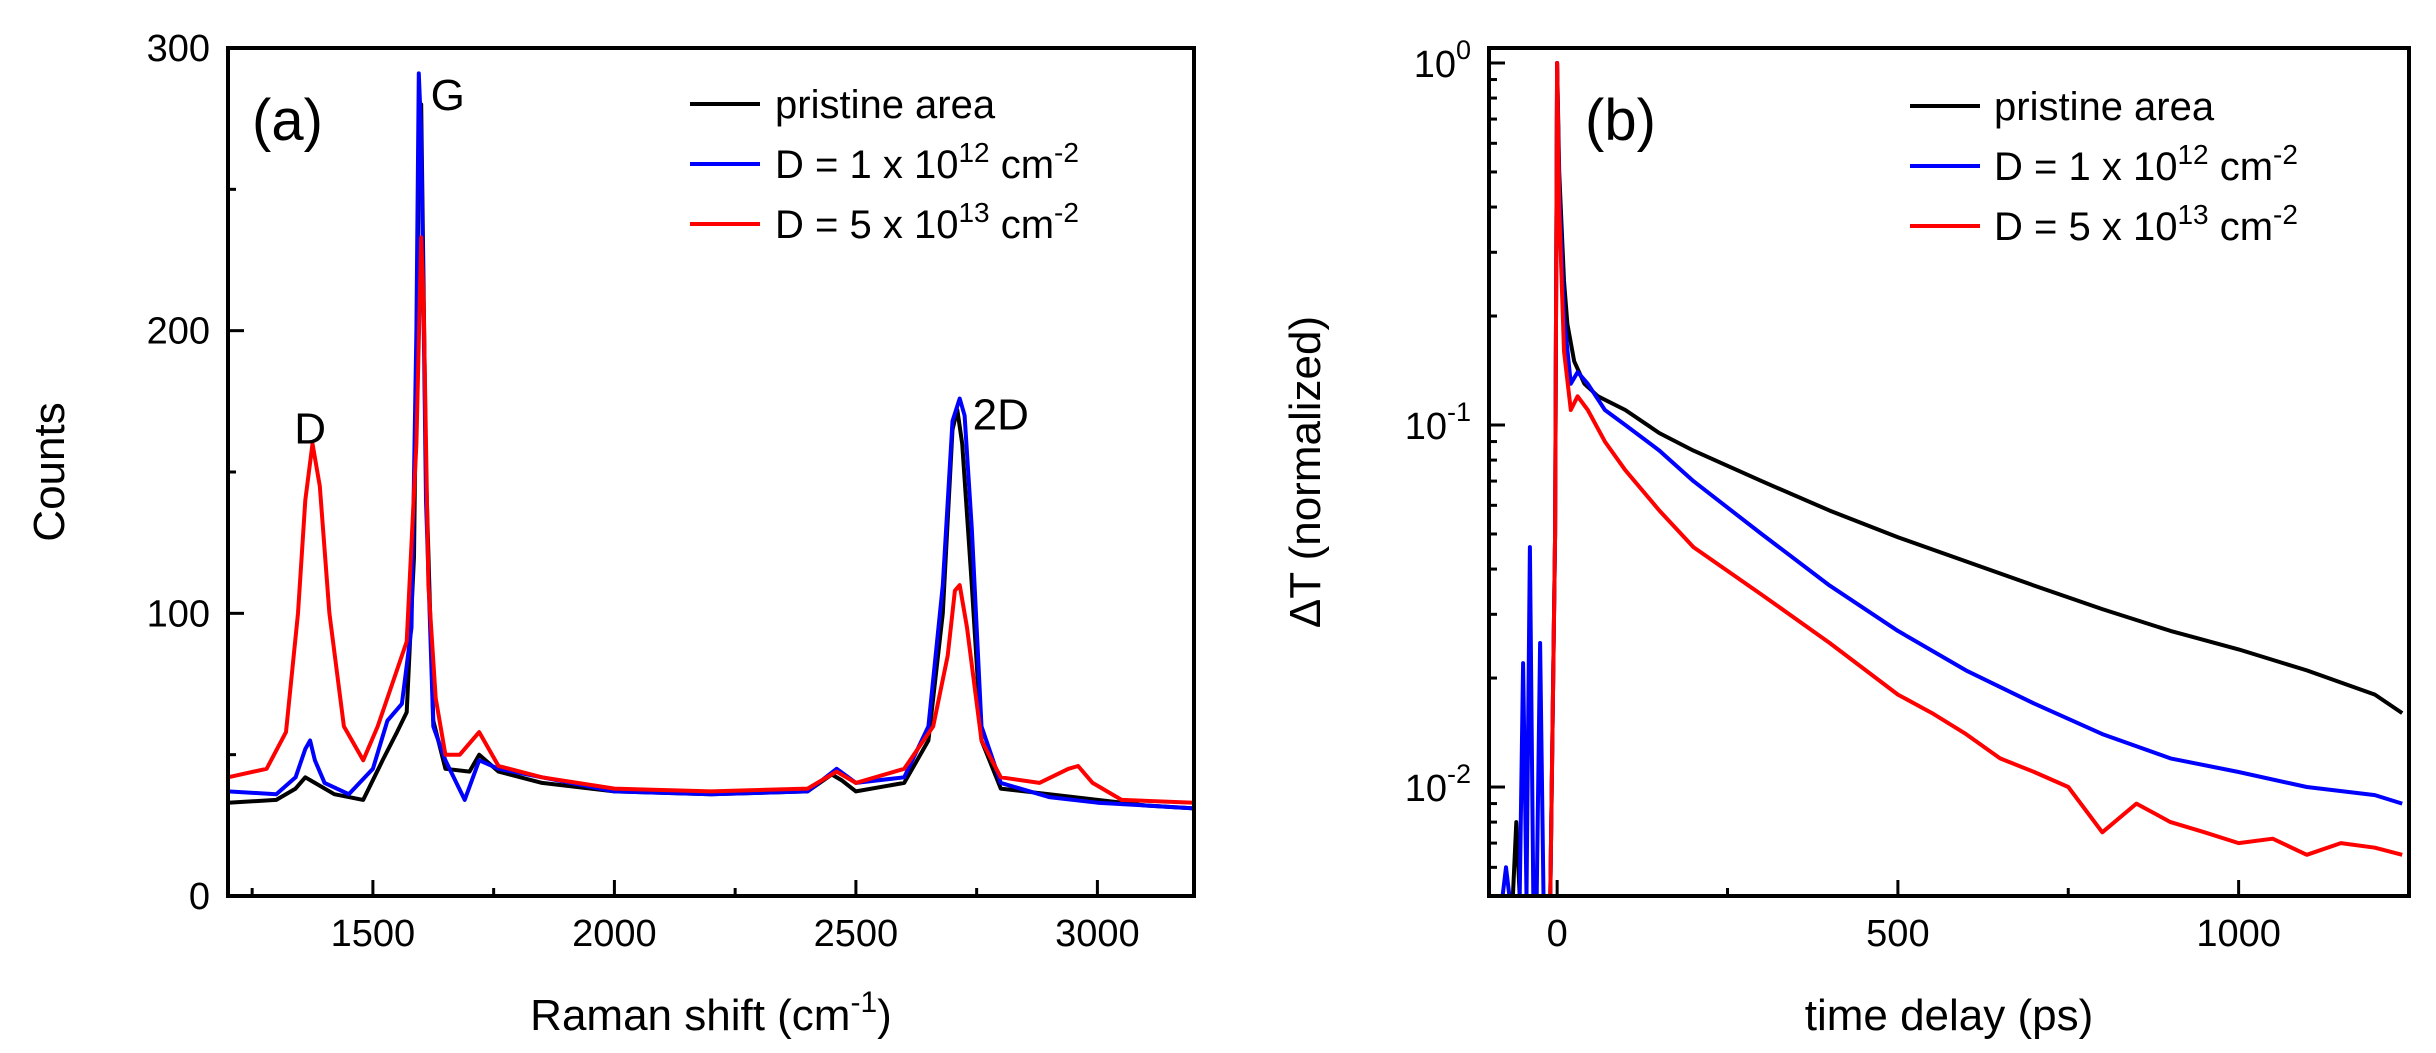 The height and width of the screenshot is (1053, 2436). What do you see at coordinates (2285, 154) in the screenshot?
I see `panel-b-legend-d12-unit-sup: -2` at bounding box center [2285, 154].